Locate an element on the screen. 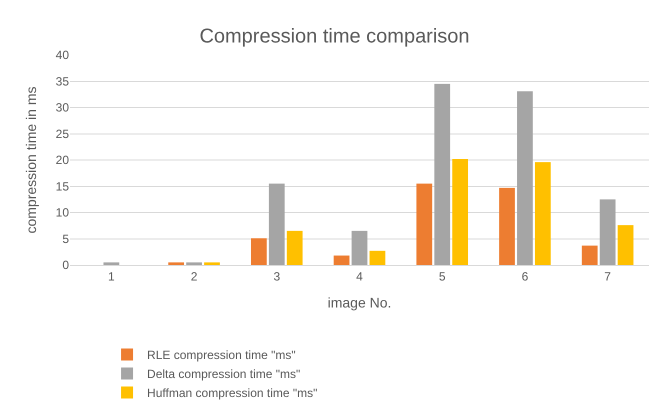 The width and height of the screenshot is (669, 407). x-tick-label: 1 is located at coordinates (112, 276).